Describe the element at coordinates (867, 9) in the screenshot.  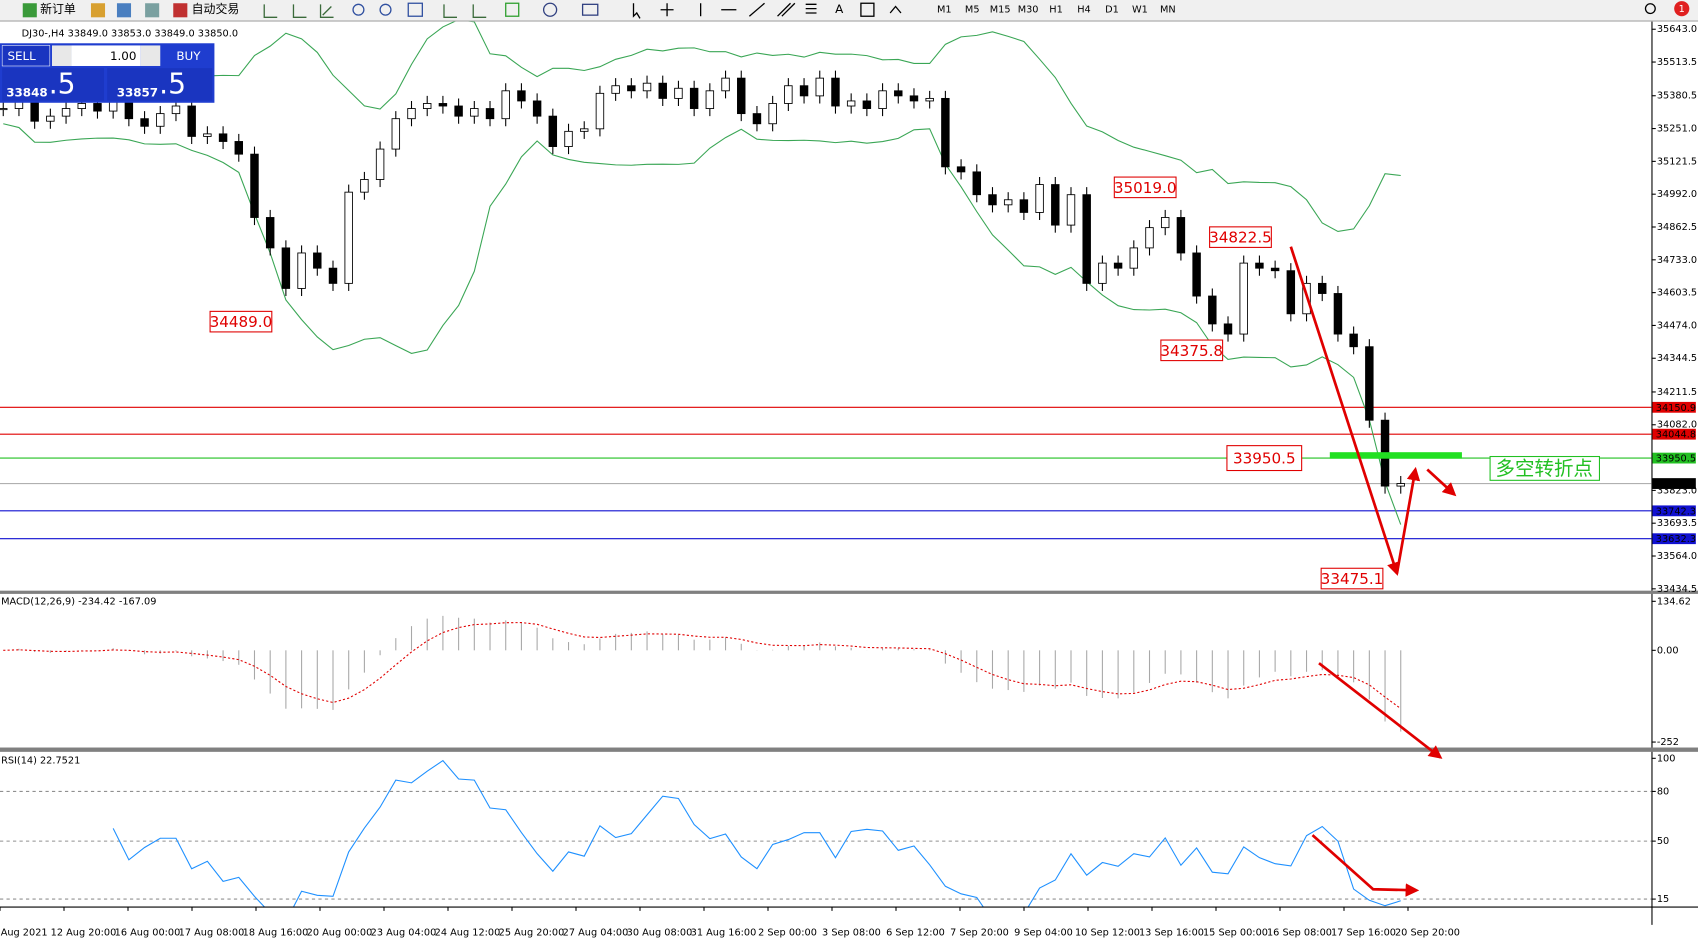
I see `label-tool` at that location.